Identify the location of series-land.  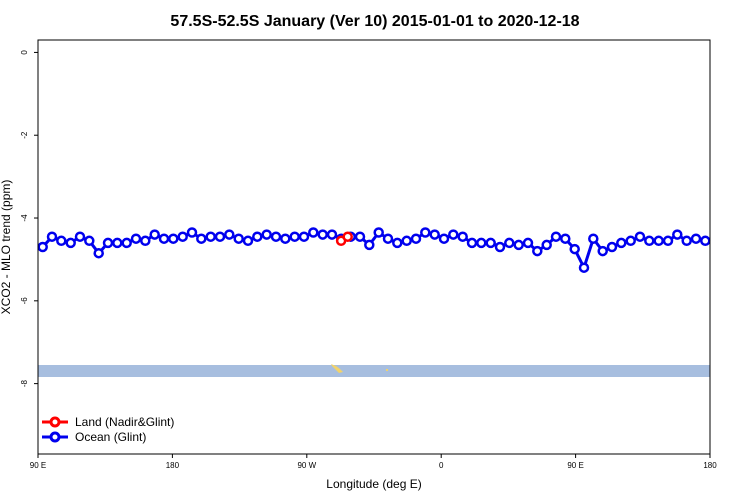
(344, 239).